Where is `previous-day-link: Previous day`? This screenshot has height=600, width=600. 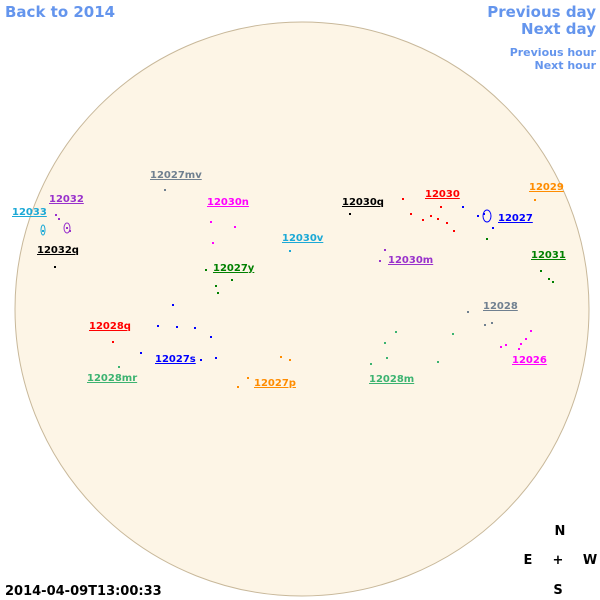
previous-day-link: Previous day is located at coordinates (541, 12).